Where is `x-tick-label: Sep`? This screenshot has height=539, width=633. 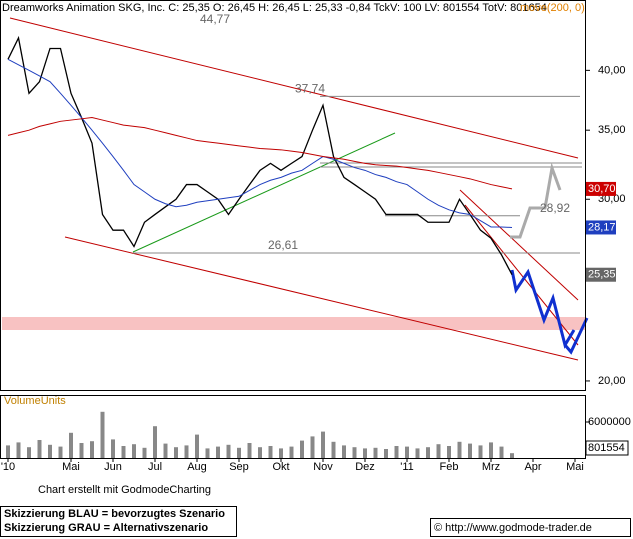
x-tick-label: Sep is located at coordinates (239, 467).